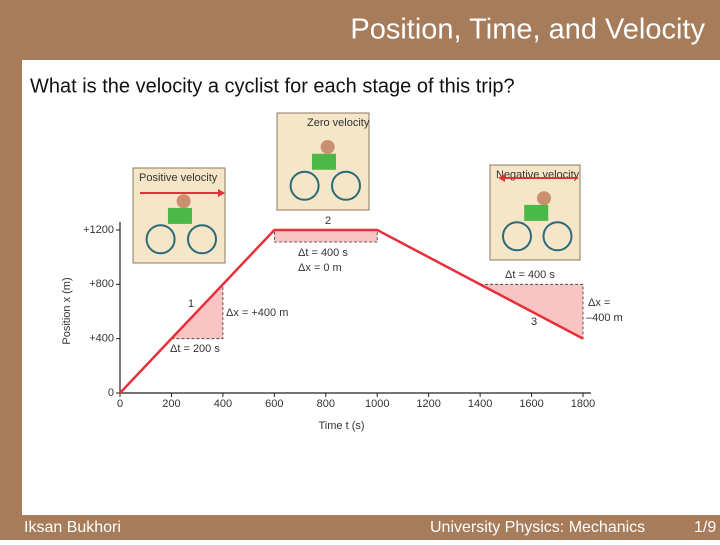 Image resolution: width=720 pixels, height=545 pixels. I want to click on annotation: 1, so click(191, 304).